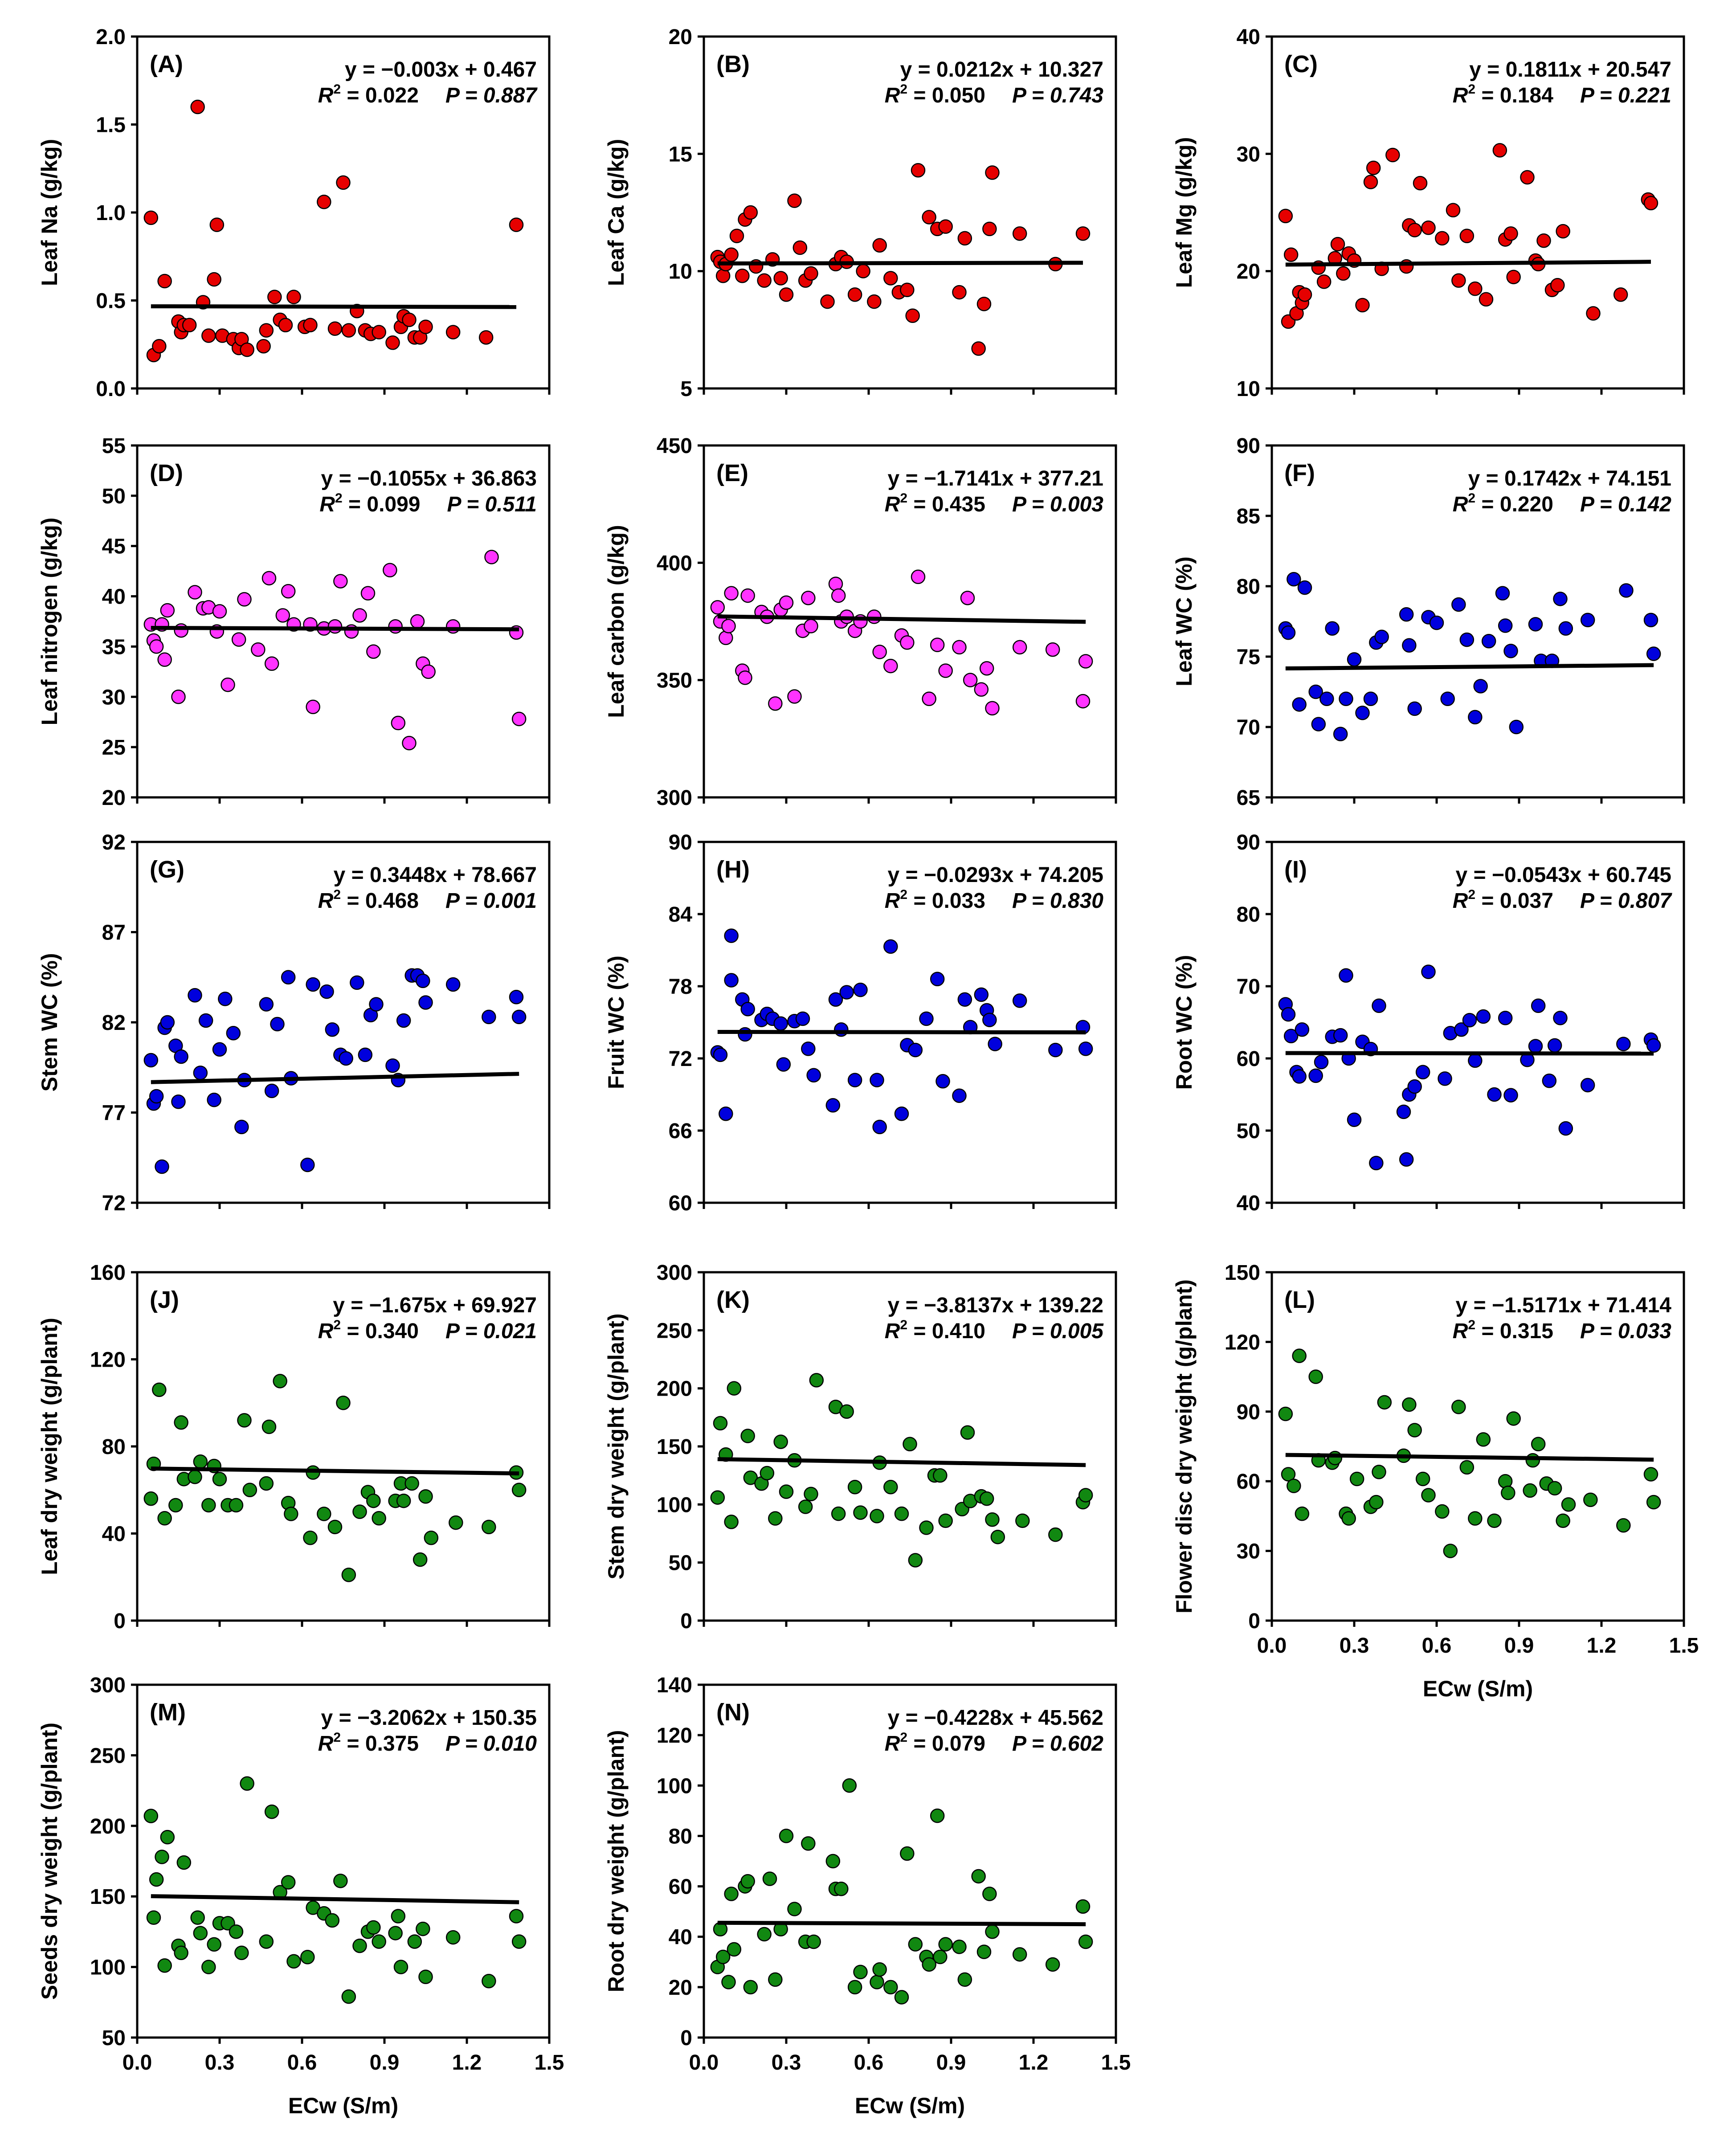 The image size is (1736, 2140). Describe the element at coordinates (114, 933) in the screenshot. I see `y-tick-label: 87` at that location.